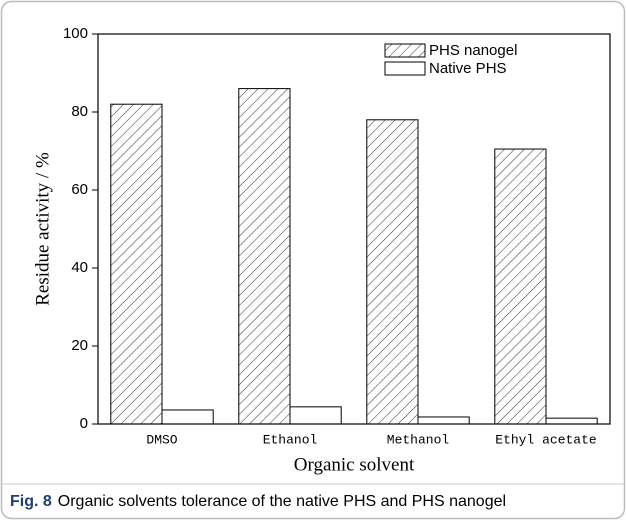 The image size is (626, 520). Describe the element at coordinates (79, 189) in the screenshot. I see `y-tick-label: 60` at that location.